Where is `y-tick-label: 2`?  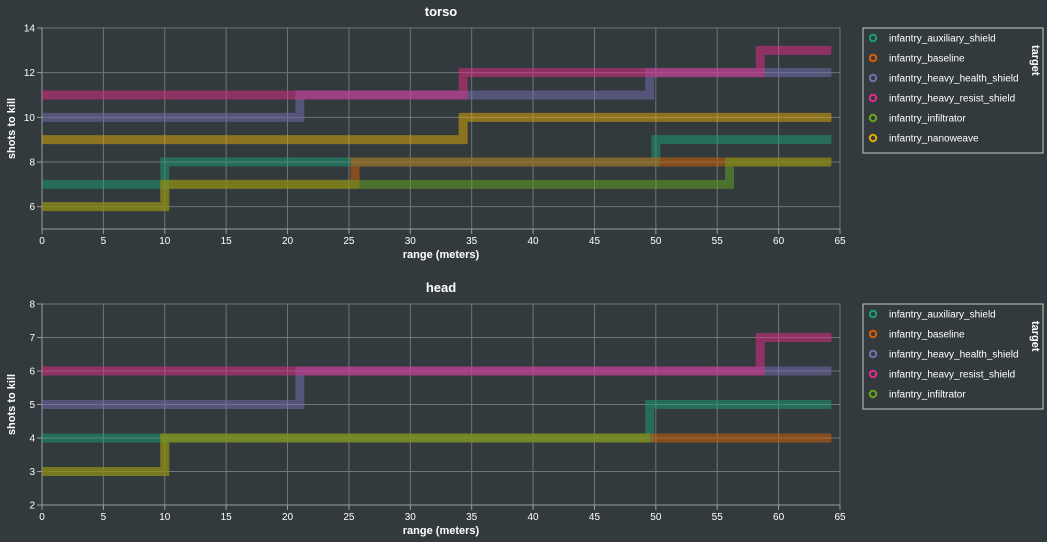 y-tick-label: 2 is located at coordinates (32, 506).